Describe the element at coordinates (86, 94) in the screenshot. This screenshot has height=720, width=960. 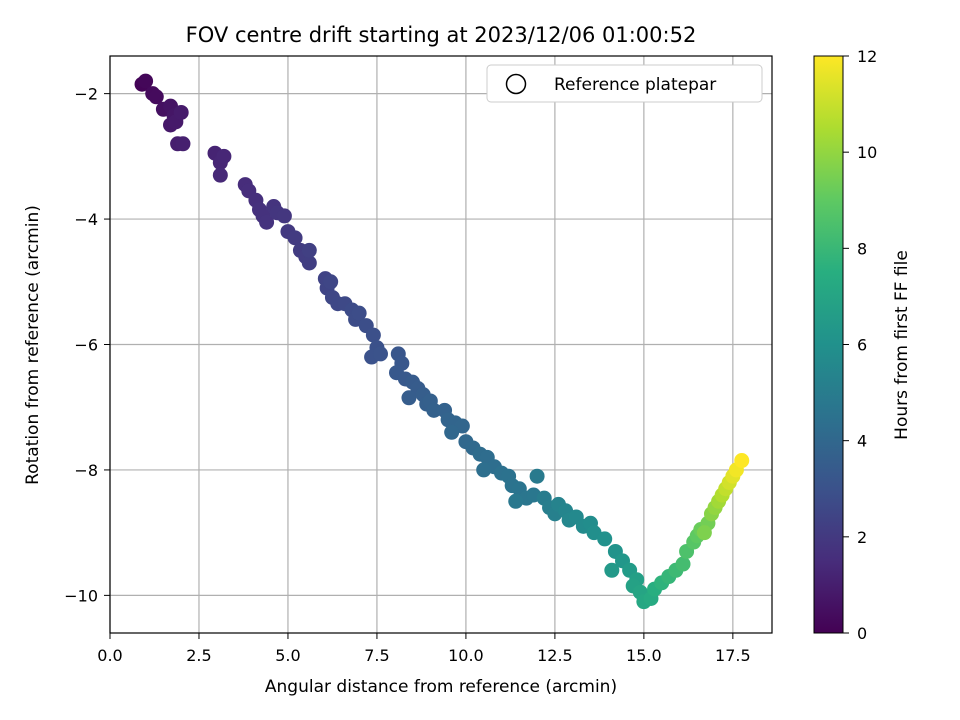
I see `y-tick-label: −2` at that location.